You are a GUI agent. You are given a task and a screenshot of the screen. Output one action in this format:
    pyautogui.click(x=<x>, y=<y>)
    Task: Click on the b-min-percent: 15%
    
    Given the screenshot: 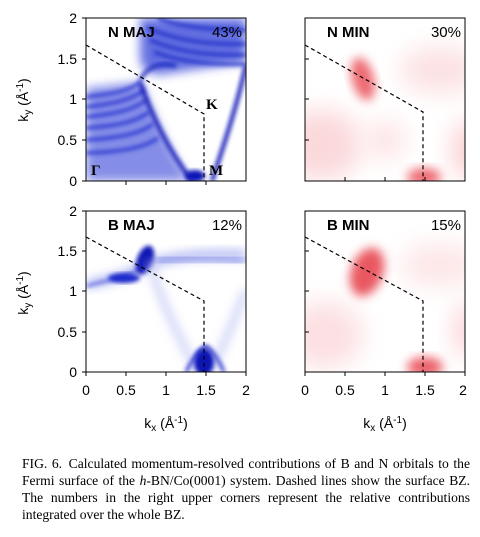 What is the action you would take?
    pyautogui.click(x=446, y=225)
    